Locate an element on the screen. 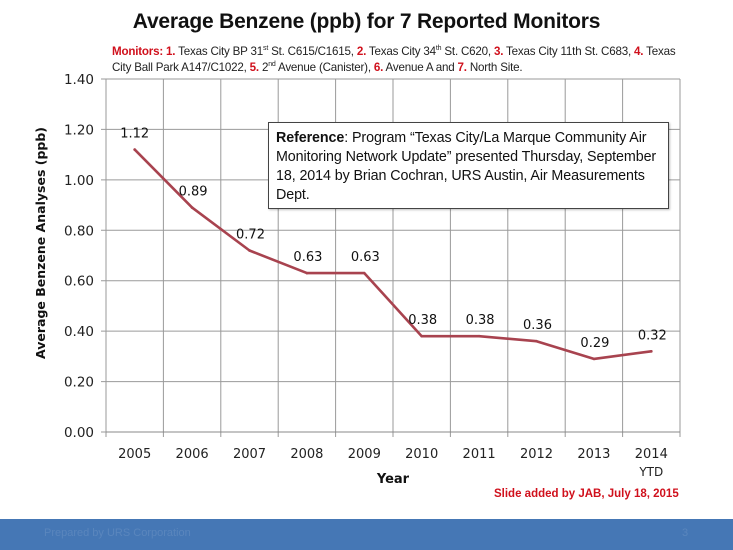  monitor-number: 4. is located at coordinates (639, 51).